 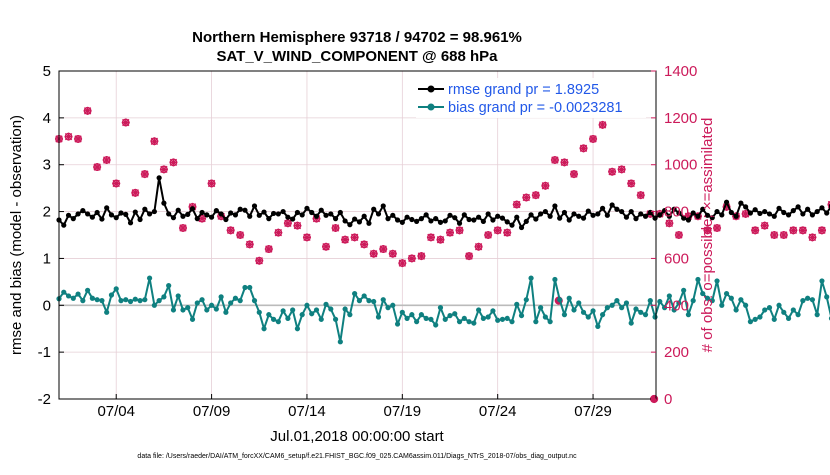 What do you see at coordinates (680, 118) in the screenshot?
I see `y-right-tick-label: 1200` at bounding box center [680, 118].